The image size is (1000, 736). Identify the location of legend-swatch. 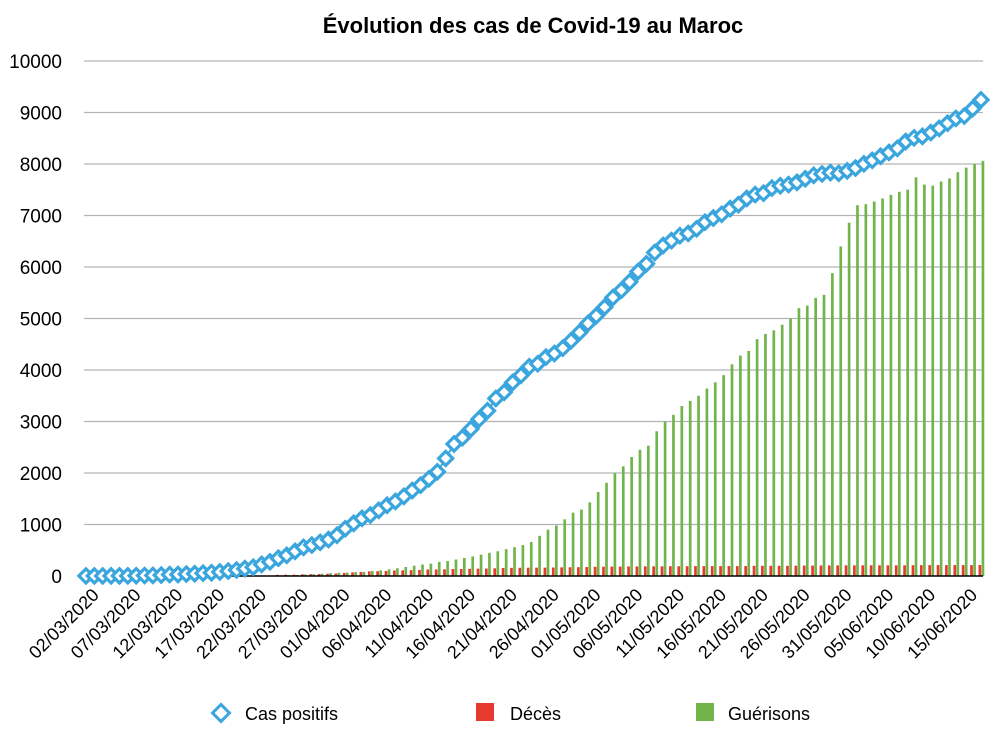
(485, 712).